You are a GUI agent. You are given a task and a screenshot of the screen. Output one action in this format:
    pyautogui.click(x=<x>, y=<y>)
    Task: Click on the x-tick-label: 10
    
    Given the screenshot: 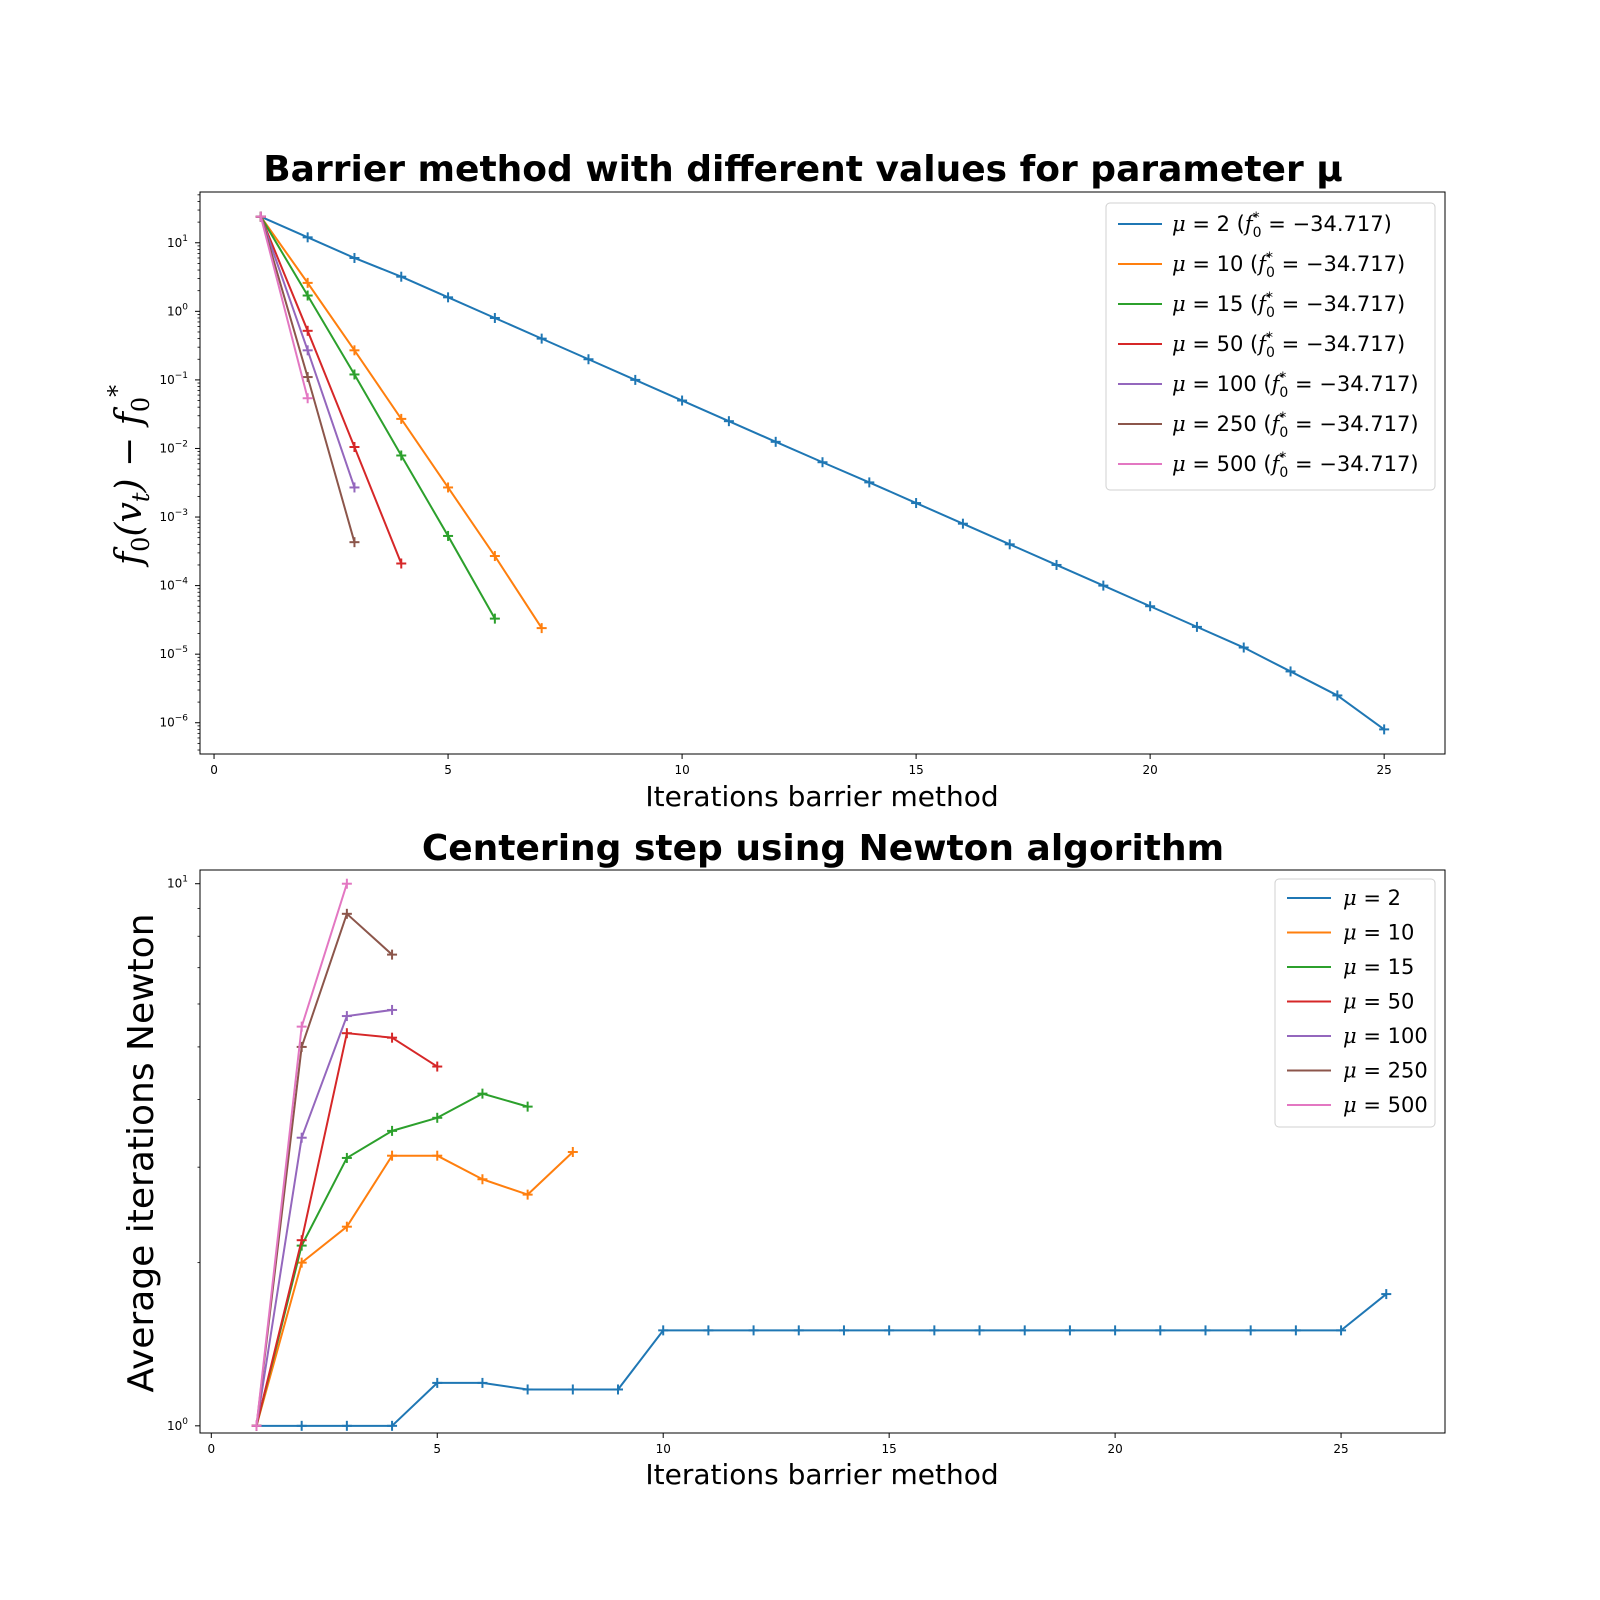 What is the action you would take?
    pyautogui.click(x=663, y=1449)
    